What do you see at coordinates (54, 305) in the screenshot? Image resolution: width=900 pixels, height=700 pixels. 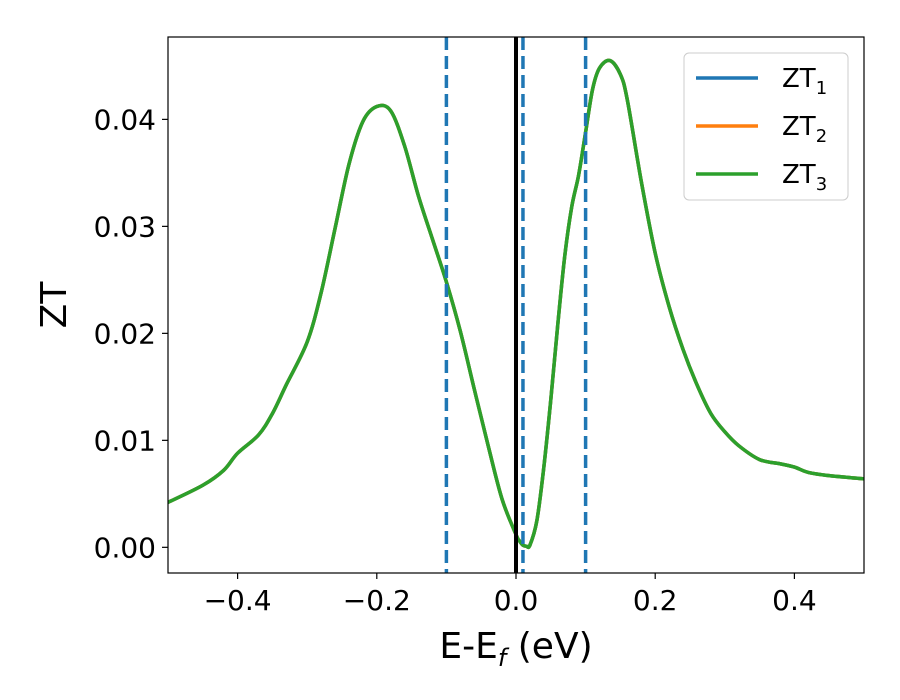 I see `y-axis-label: ZT` at bounding box center [54, 305].